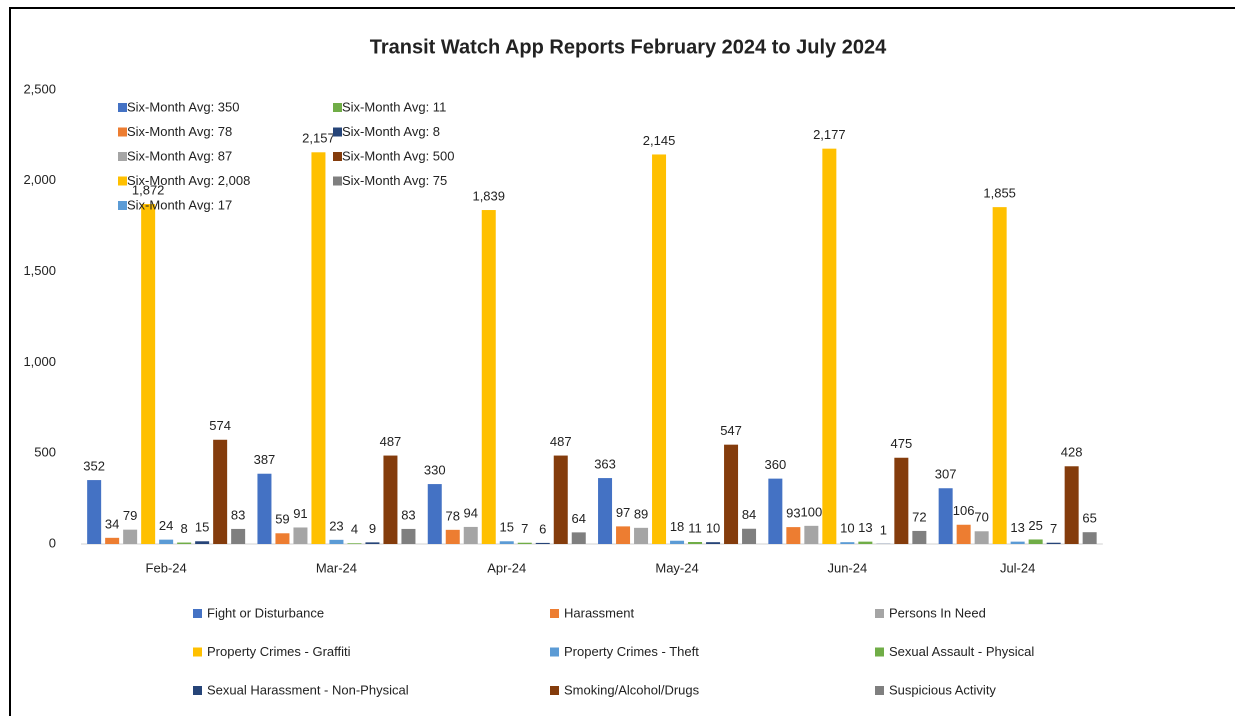 The image size is (1235, 716). Describe the element at coordinates (676, 567) in the screenshot. I see `x-tick-label: May-24` at that location.